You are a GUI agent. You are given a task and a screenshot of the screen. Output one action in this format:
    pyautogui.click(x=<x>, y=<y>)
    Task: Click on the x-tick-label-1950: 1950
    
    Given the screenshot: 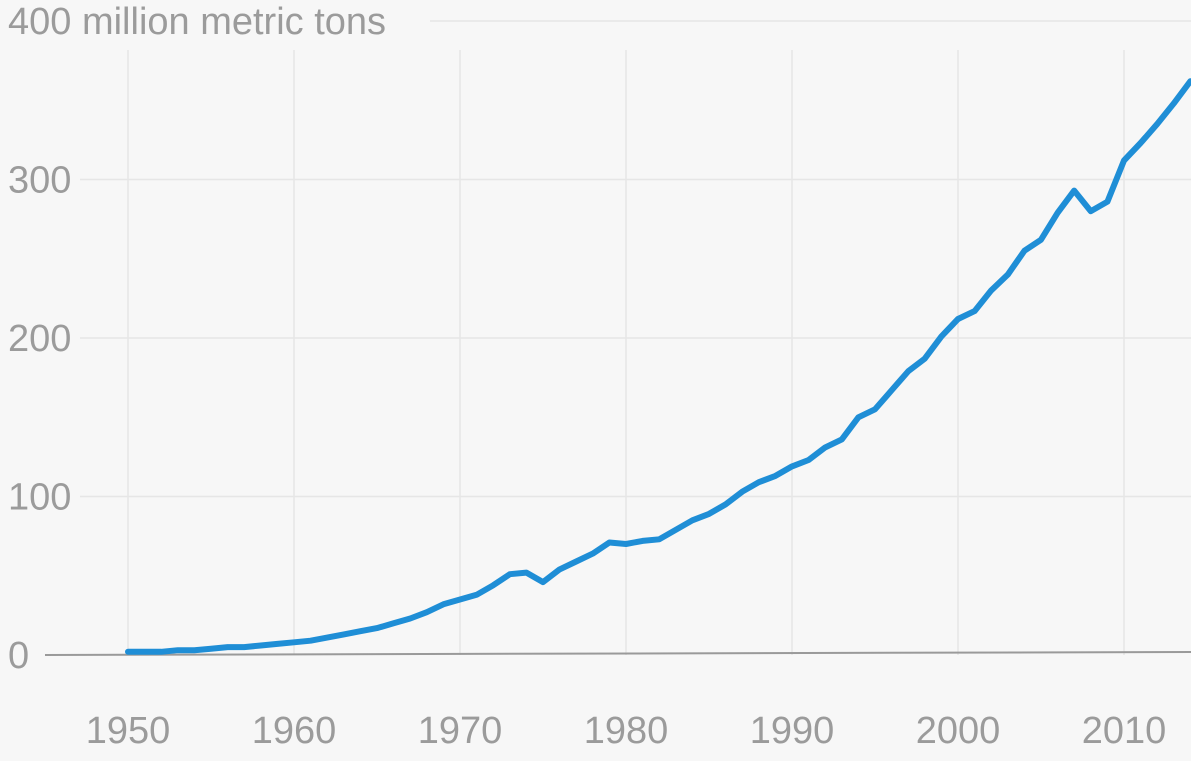 What is the action you would take?
    pyautogui.click(x=128, y=731)
    